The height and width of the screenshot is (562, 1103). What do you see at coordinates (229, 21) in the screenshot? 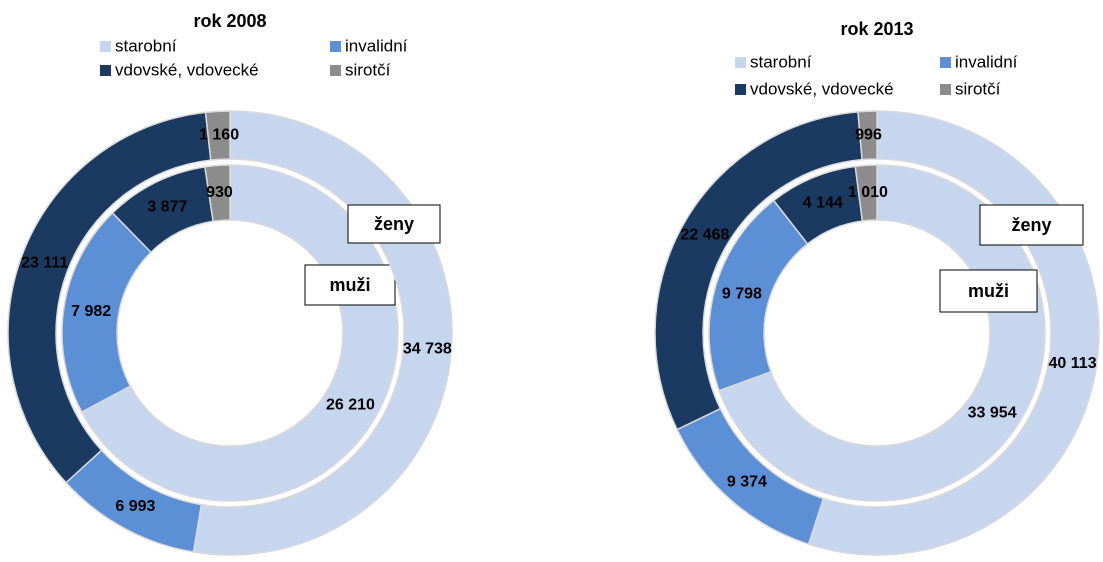
I see `chart-title: rok 2008` at bounding box center [229, 21].